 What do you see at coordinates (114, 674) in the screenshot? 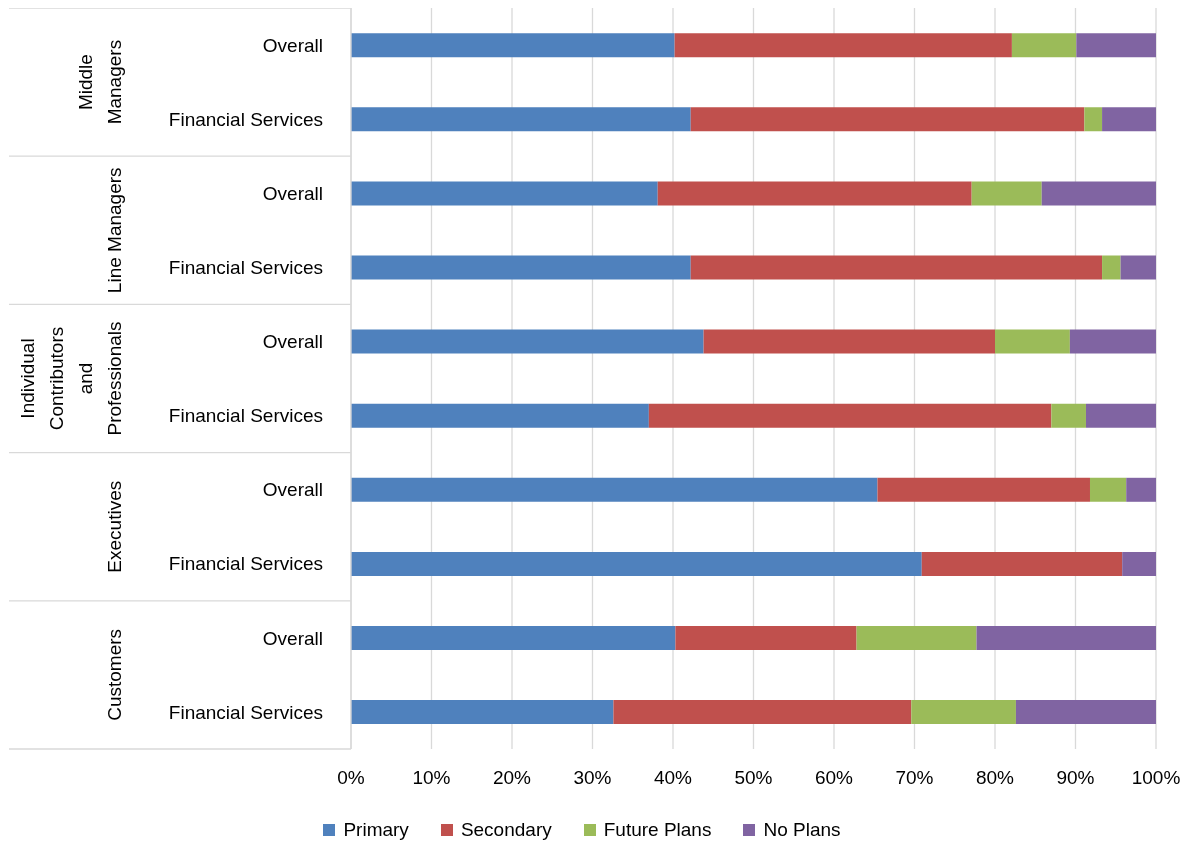
I see `text: Customers` at bounding box center [114, 674].